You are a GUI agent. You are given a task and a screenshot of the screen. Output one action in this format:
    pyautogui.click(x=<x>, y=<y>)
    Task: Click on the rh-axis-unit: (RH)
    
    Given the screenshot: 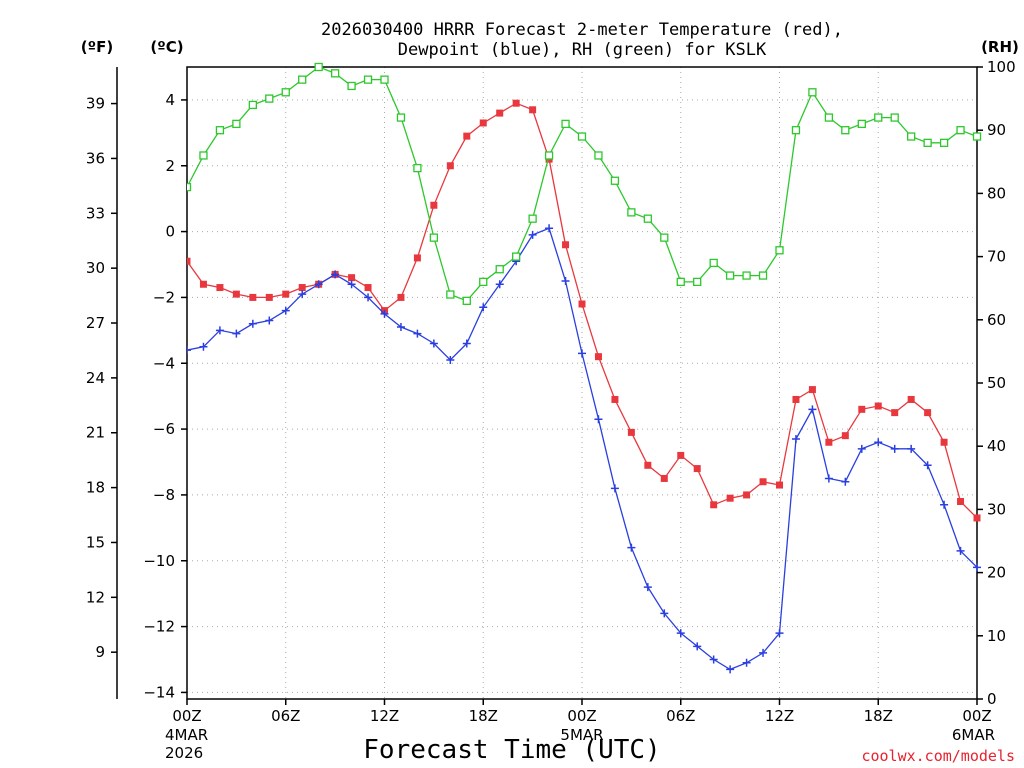 What is the action you would take?
    pyautogui.click(x=1000, y=47)
    